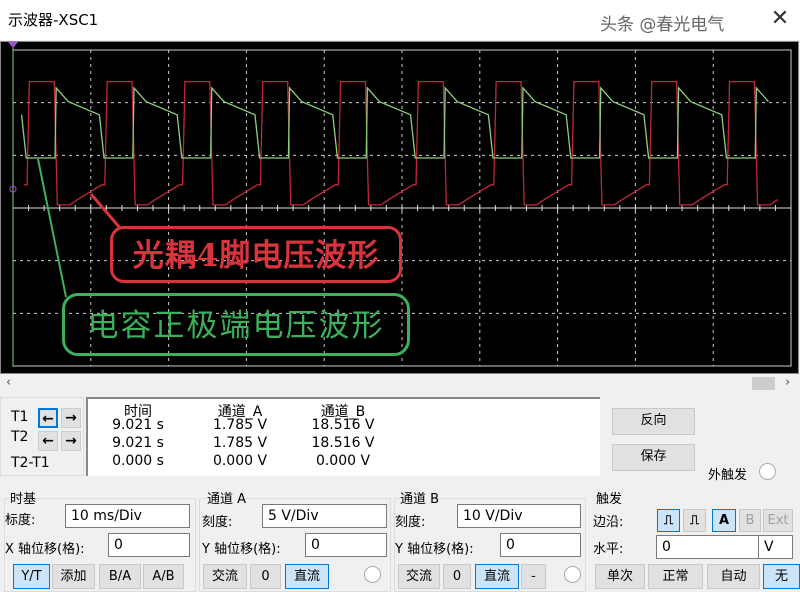 The height and width of the screenshot is (592, 800). Describe the element at coordinates (608, 549) in the screenshot. I see `trigger-level-label: 水平:` at that location.